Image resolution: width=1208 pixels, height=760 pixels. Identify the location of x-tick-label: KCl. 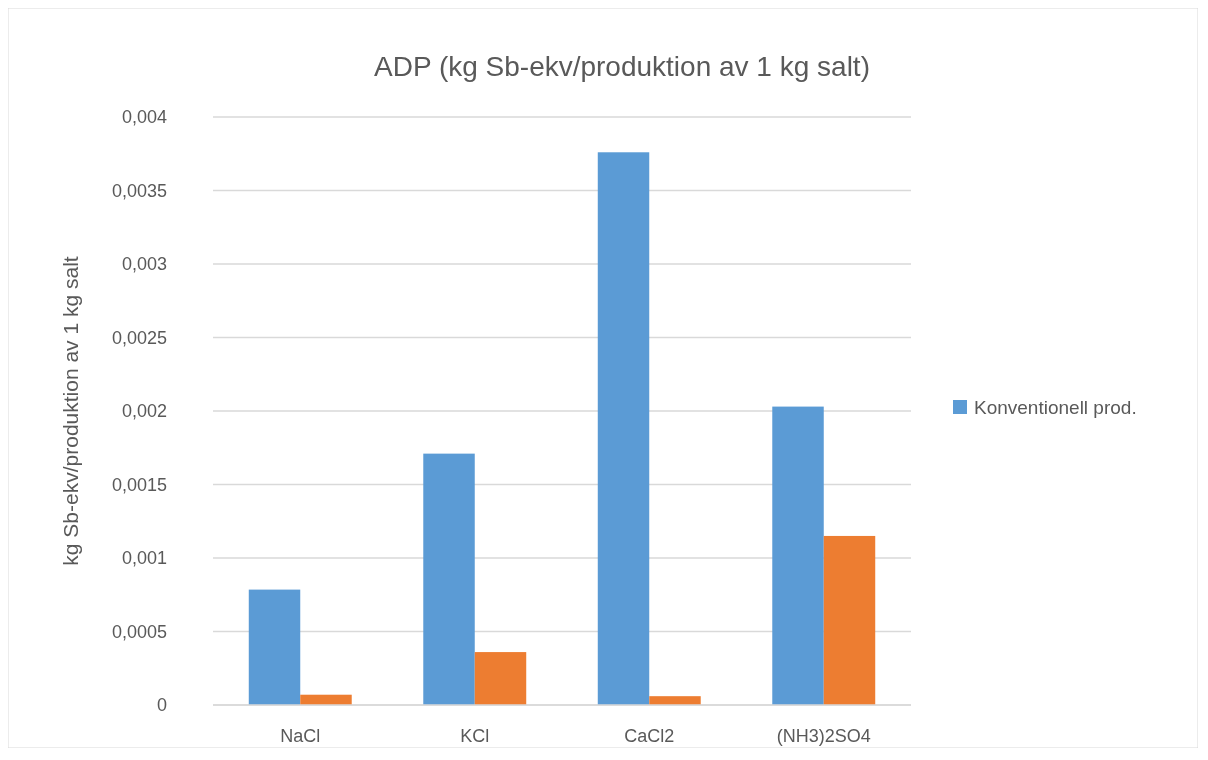
(475, 736).